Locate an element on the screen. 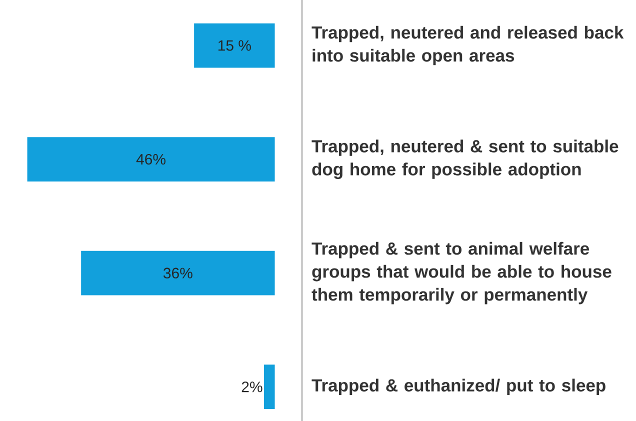 This screenshot has height=421, width=636. y-tick-label: Trapped, neutered and released back into suitable open areas is located at coordinates (468, 46).